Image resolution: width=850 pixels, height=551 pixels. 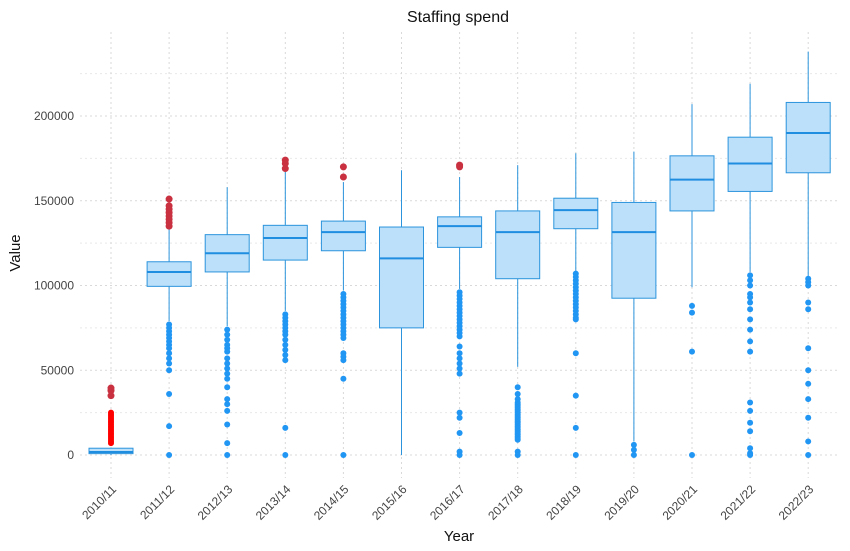 I want to click on box-group-2020/21, so click(x=692, y=281).